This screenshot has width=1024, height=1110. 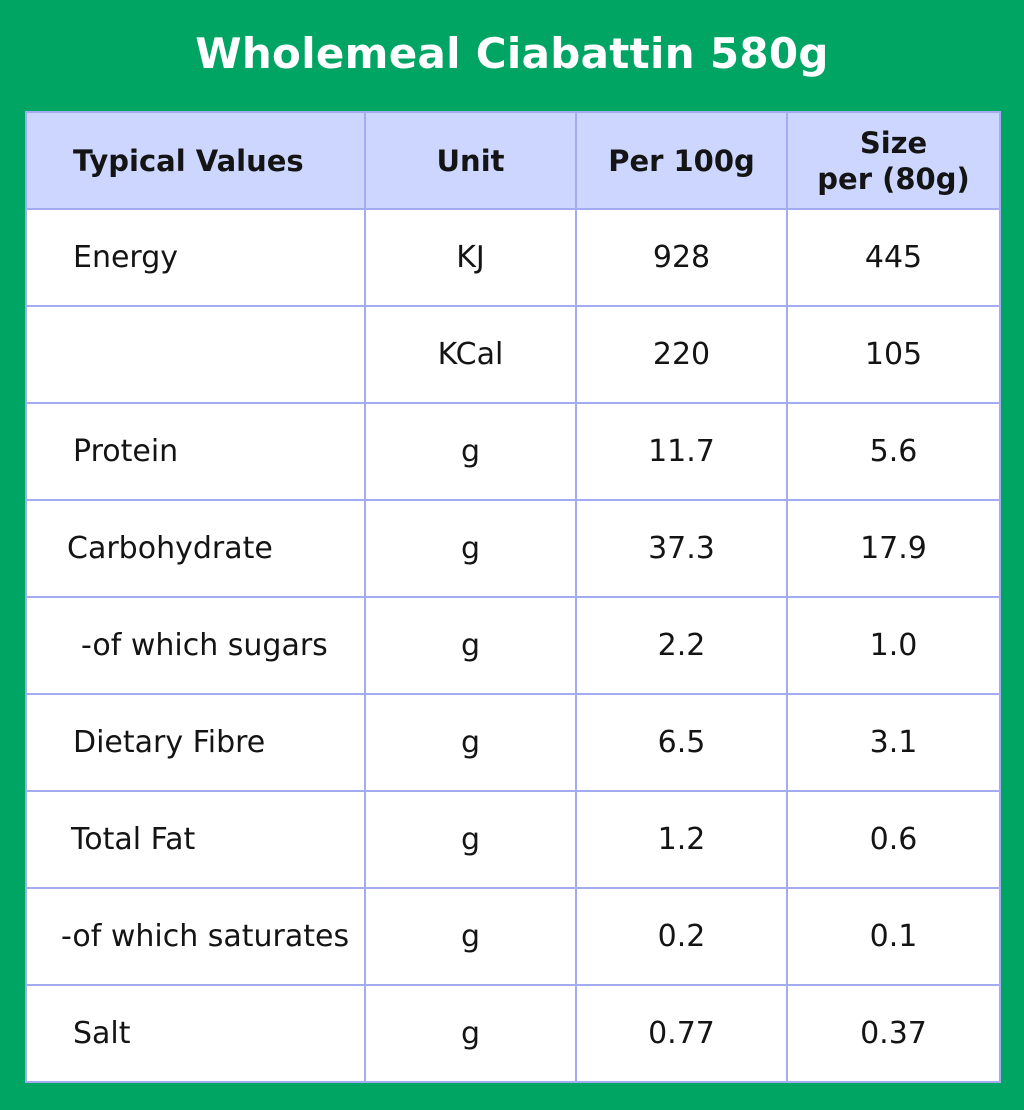 What do you see at coordinates (470, 742) in the screenshot?
I see `row-fibre-unit: g` at bounding box center [470, 742].